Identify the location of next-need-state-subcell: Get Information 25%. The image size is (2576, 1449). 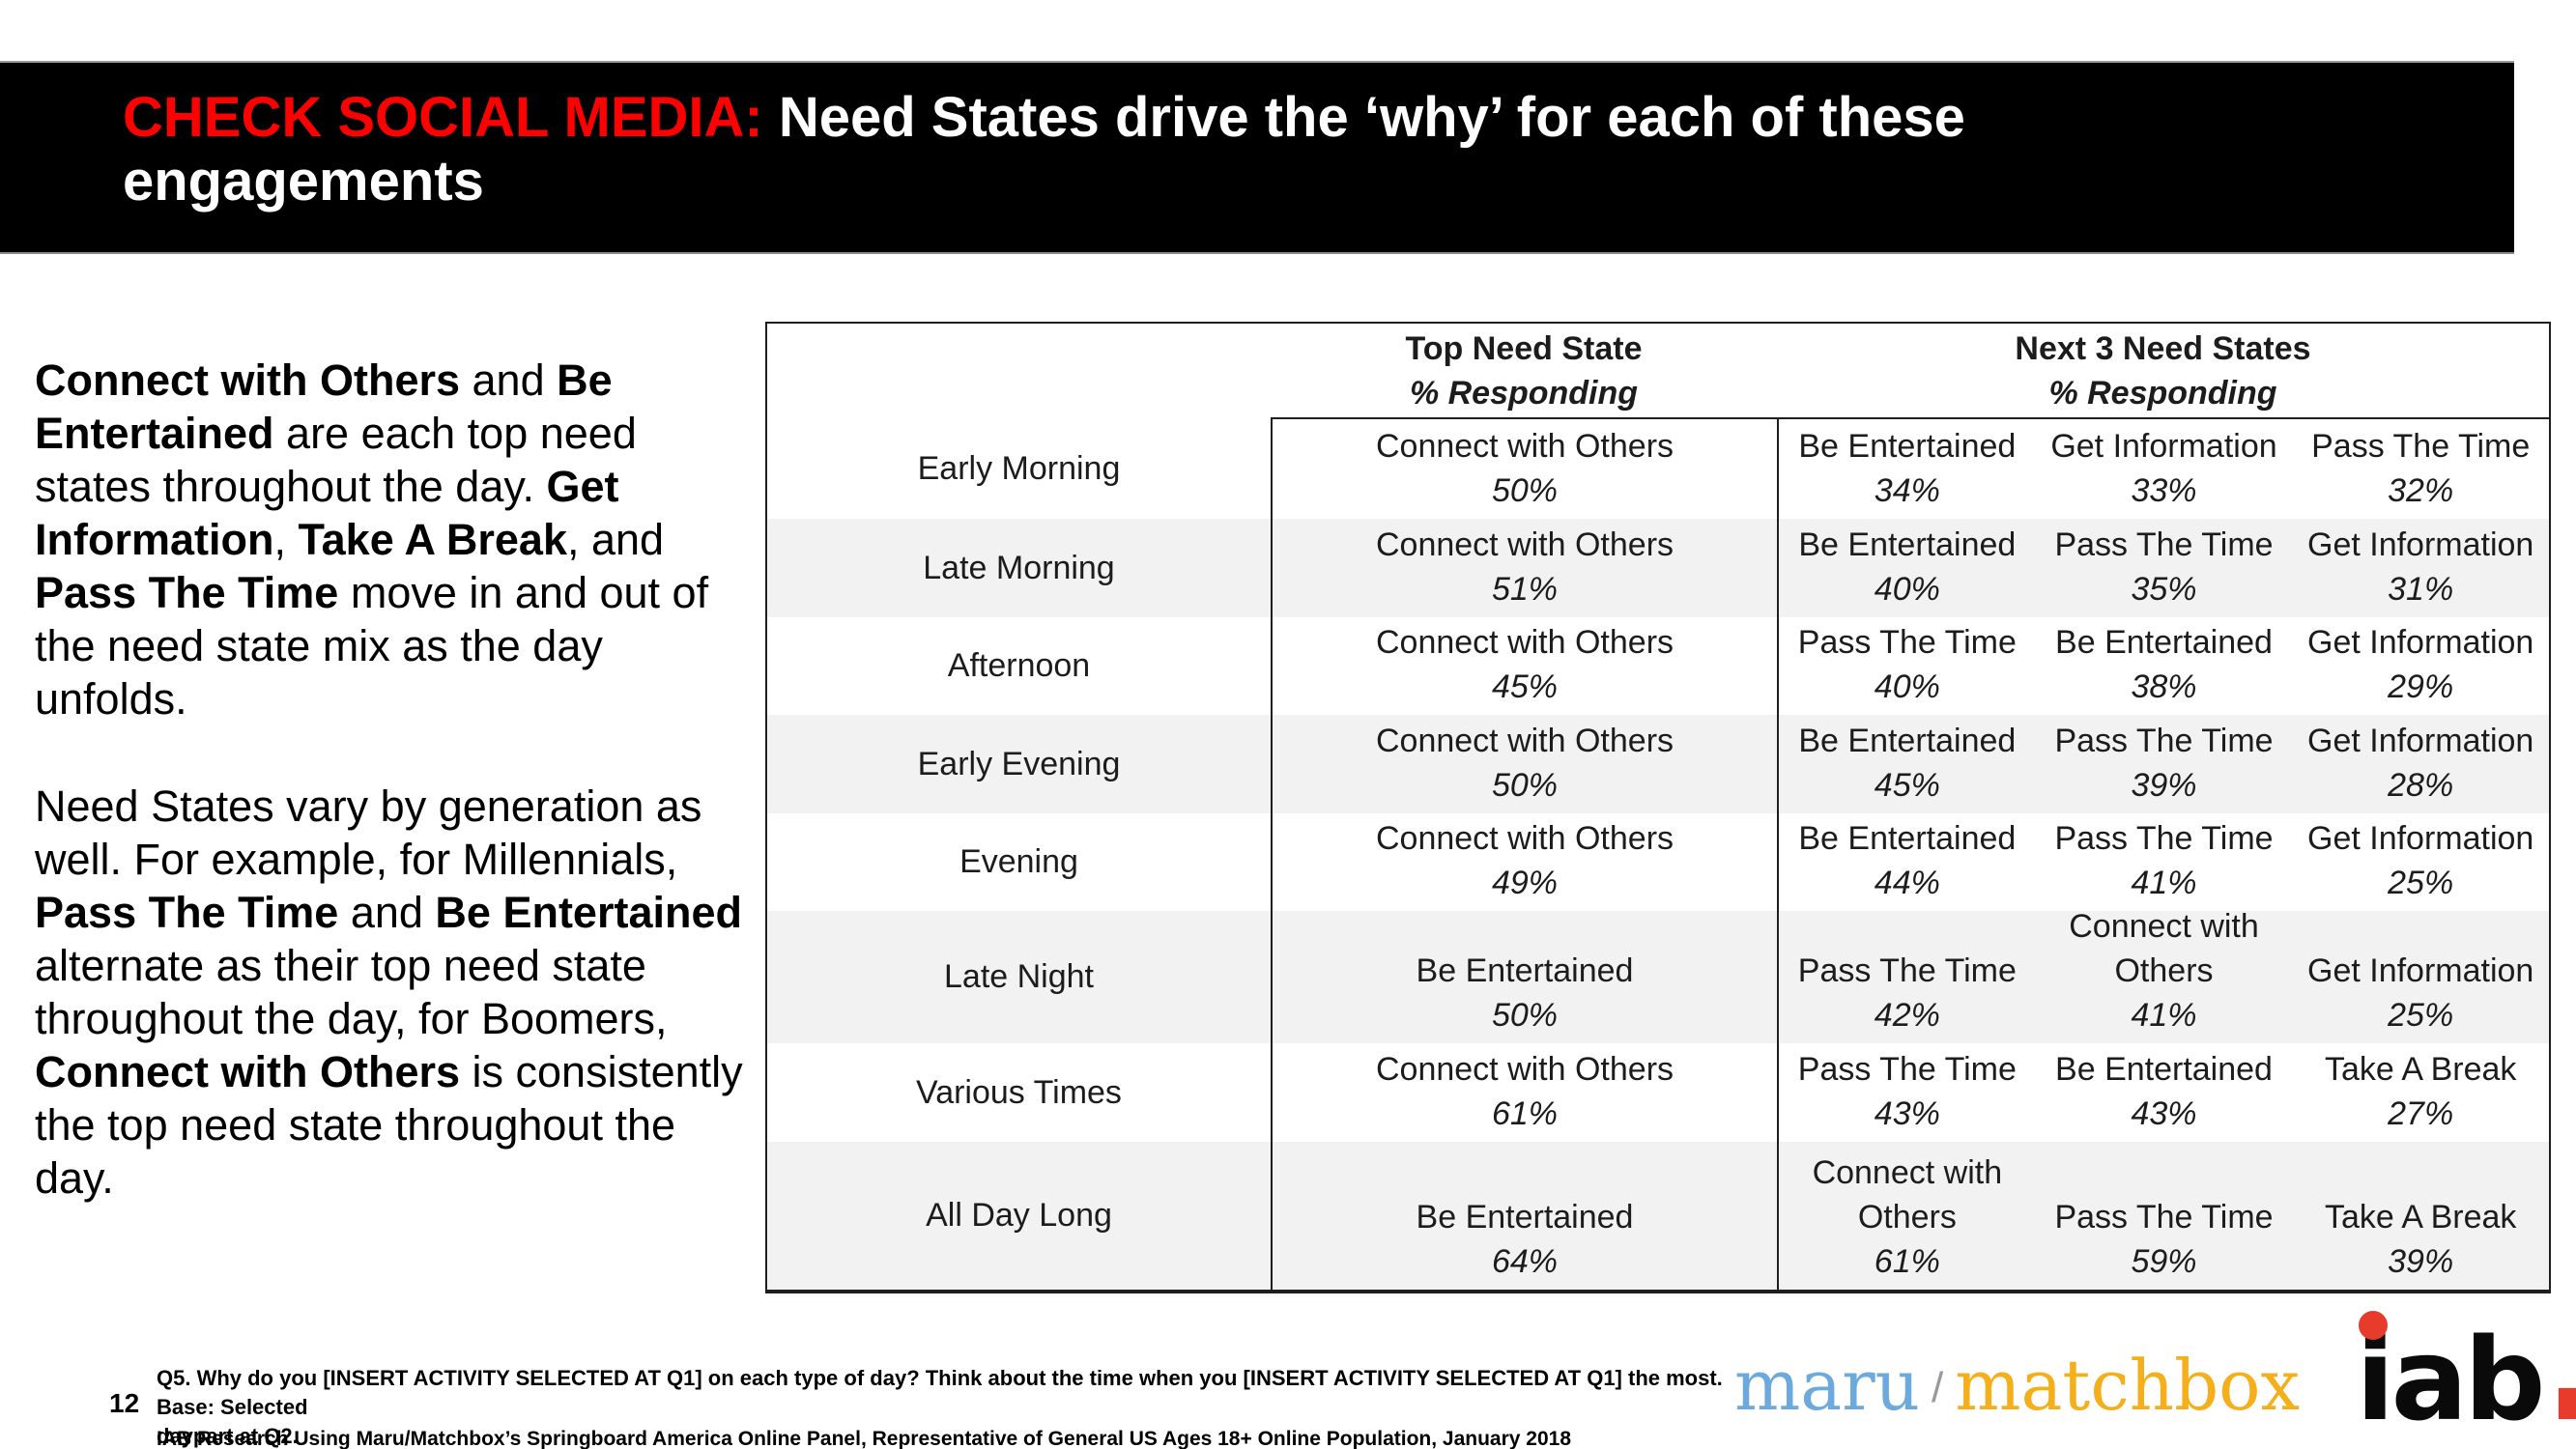
(2421, 862).